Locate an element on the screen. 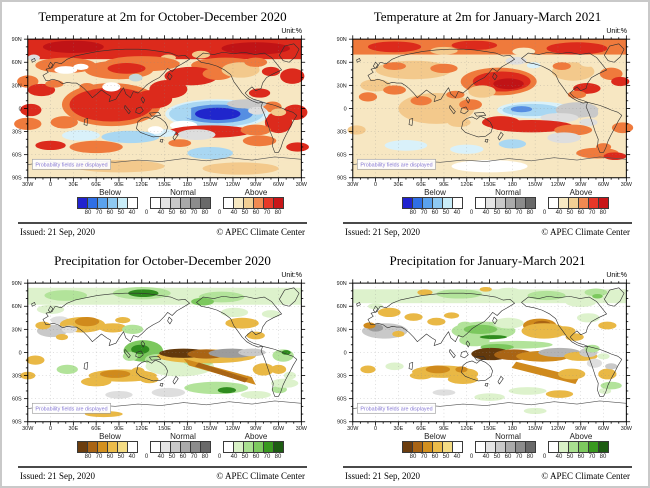 Image resolution: width=650 pixels, height=488 pixels. probability-box: Probability fields are displayed is located at coordinates (71, 408).